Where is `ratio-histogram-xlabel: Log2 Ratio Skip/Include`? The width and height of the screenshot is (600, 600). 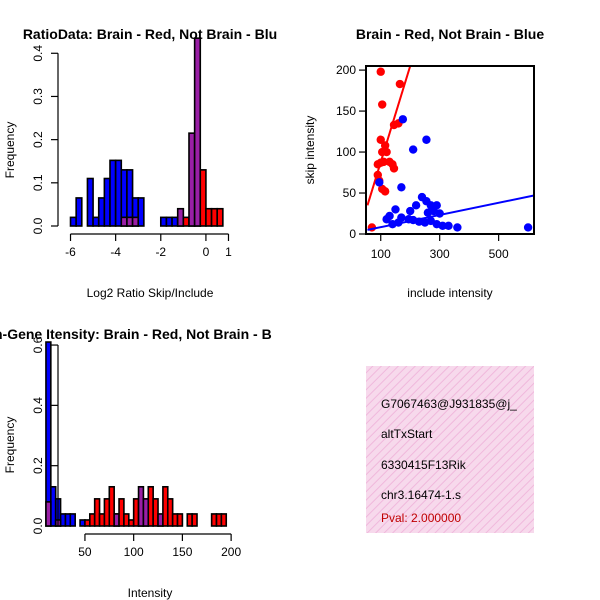
ratio-histogram-xlabel: Log2 Ratio Skip/Include is located at coordinates (150, 293).